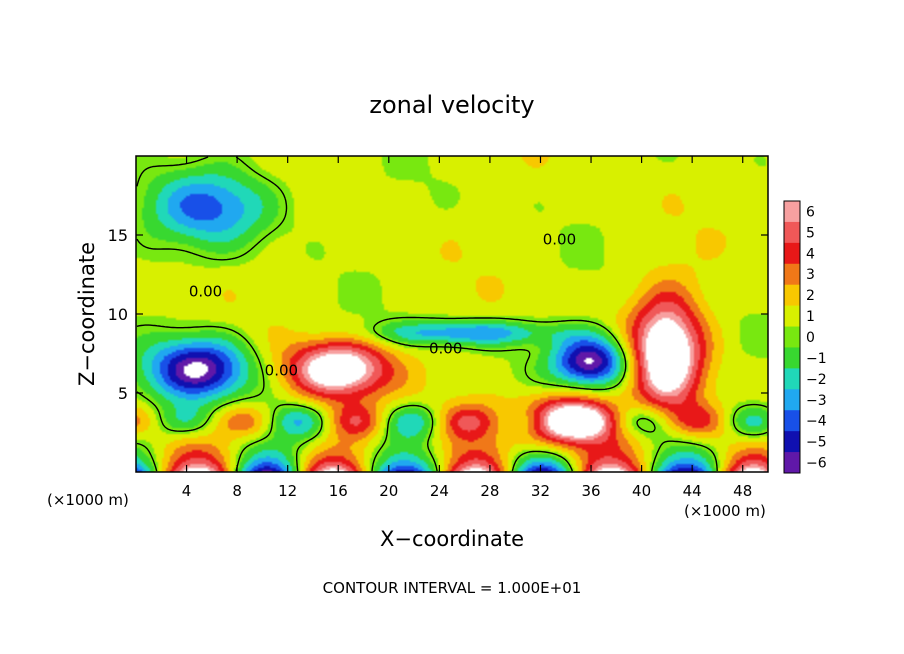  Describe the element at coordinates (816, 443) in the screenshot. I see `colorbar-label: −5` at that location.